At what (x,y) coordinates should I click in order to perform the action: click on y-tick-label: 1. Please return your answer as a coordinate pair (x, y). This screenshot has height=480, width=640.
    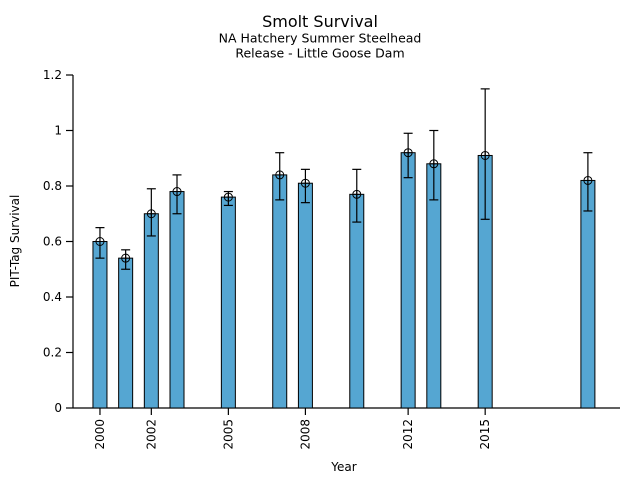
    Looking at the image, I should click on (58, 131).